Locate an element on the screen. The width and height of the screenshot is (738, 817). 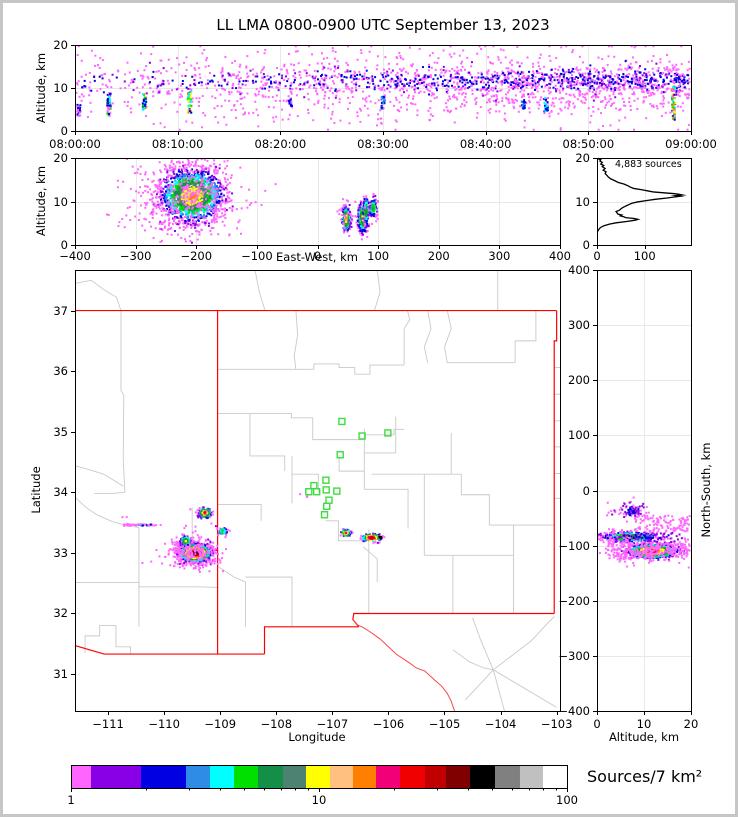
xaxis-label-ns-panel: Altitude, km is located at coordinates (644, 737).